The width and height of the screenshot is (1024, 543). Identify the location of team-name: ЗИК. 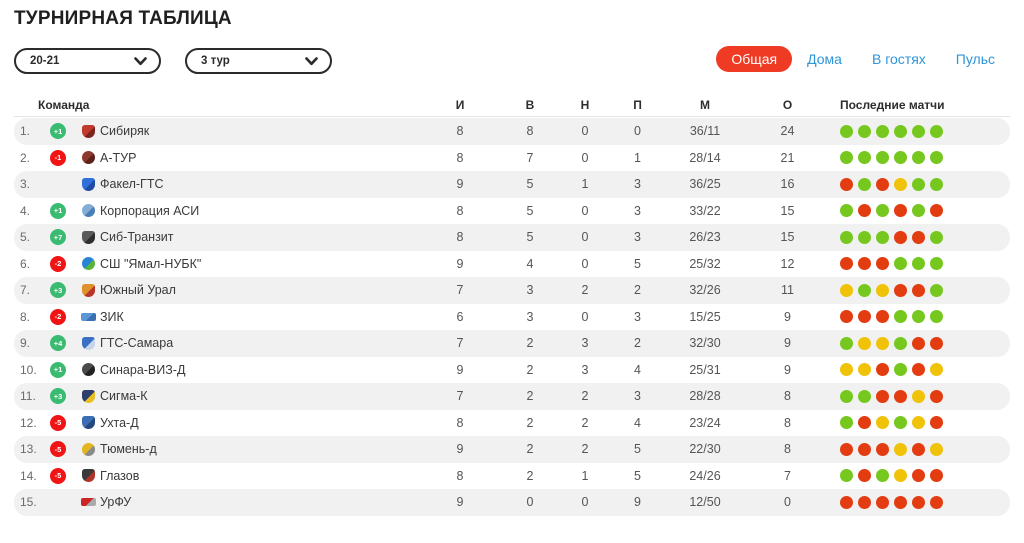
(112, 316).